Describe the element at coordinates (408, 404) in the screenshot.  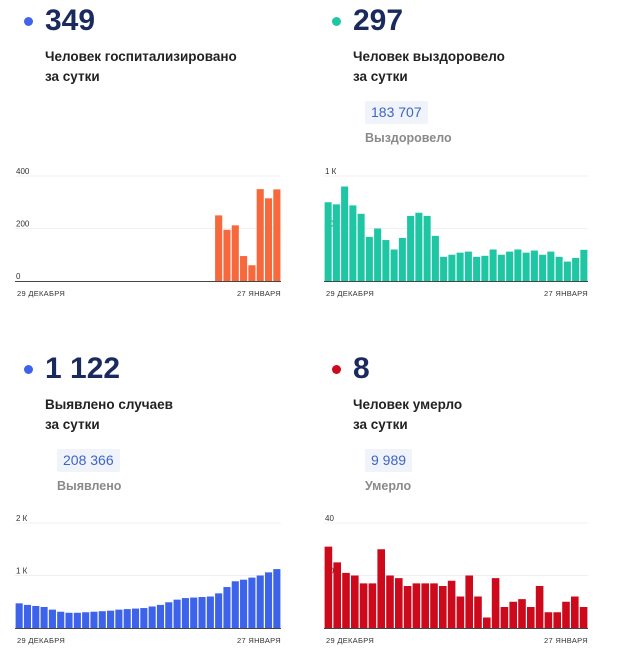
I see `caption-line: Человек умерло` at that location.